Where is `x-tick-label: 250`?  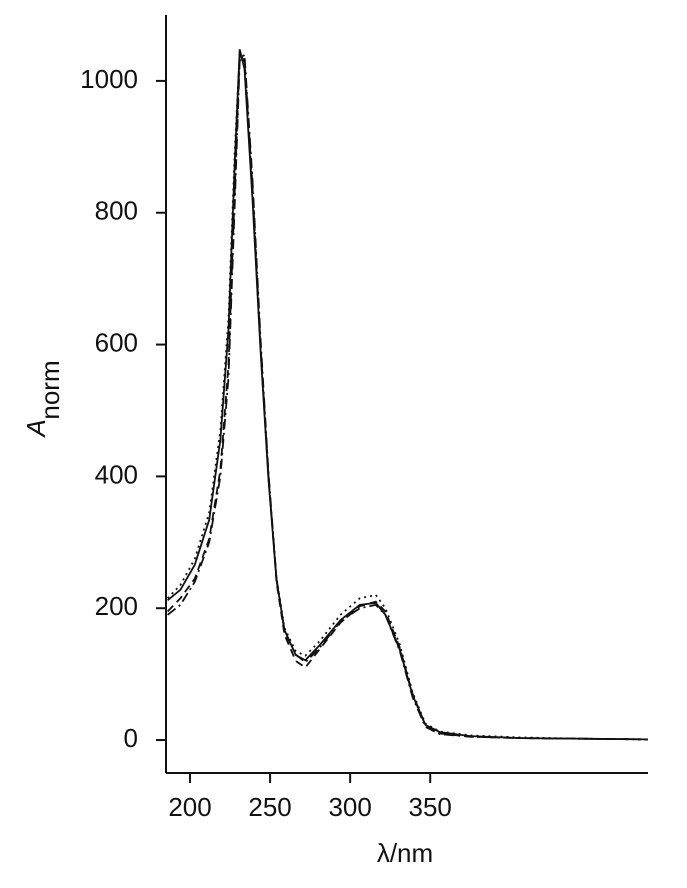 x-tick-label: 250 is located at coordinates (269, 807).